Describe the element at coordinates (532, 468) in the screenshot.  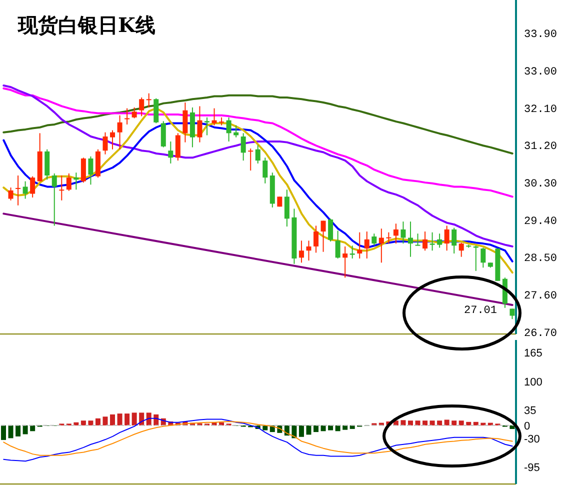
I see `y-tick-label: -95` at that location.